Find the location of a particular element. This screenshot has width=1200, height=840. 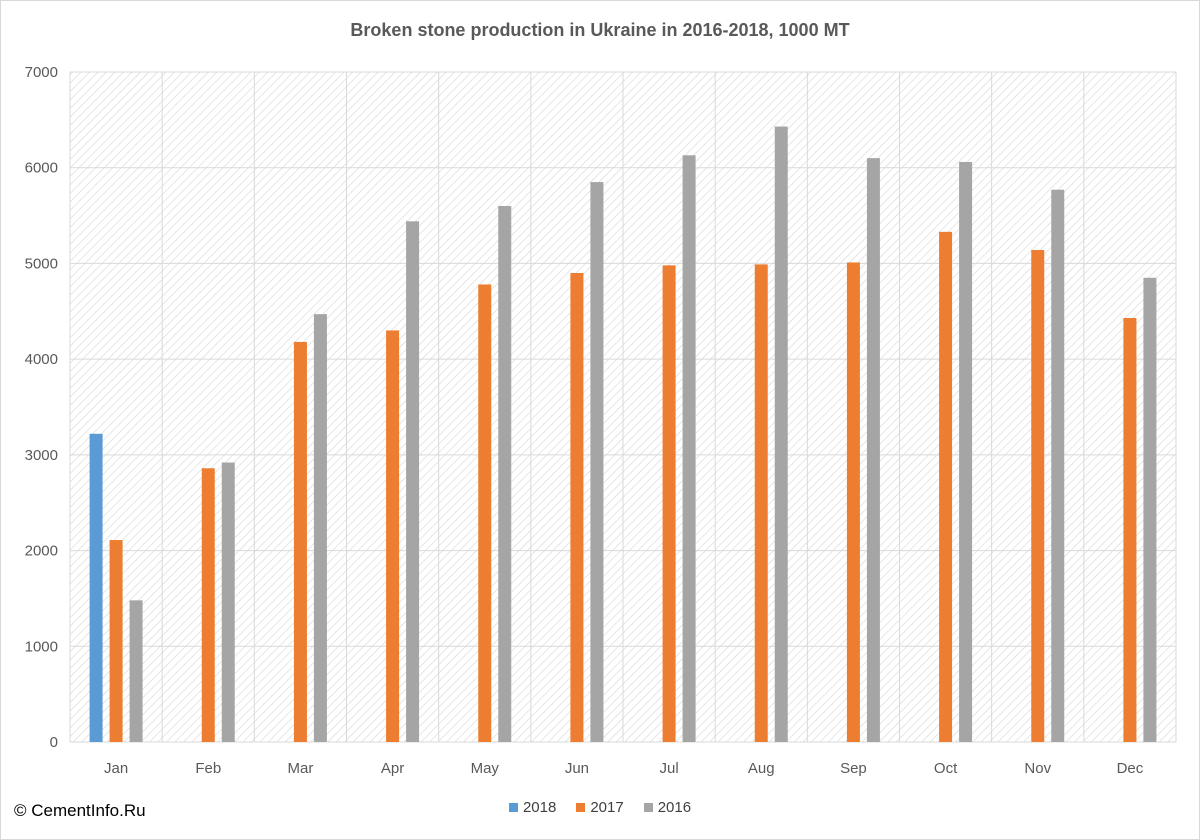

bar-2018-jan is located at coordinates (96, 587).